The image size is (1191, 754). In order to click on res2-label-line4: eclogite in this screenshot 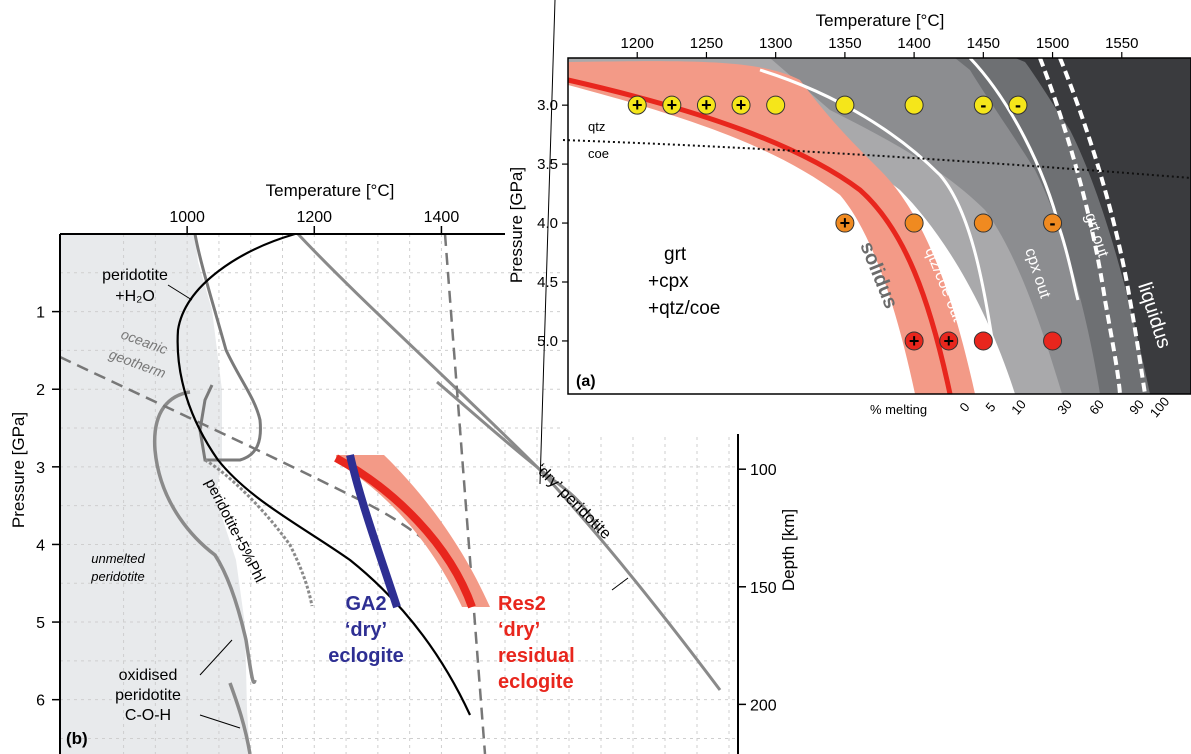, I will do `click(536, 682)`.